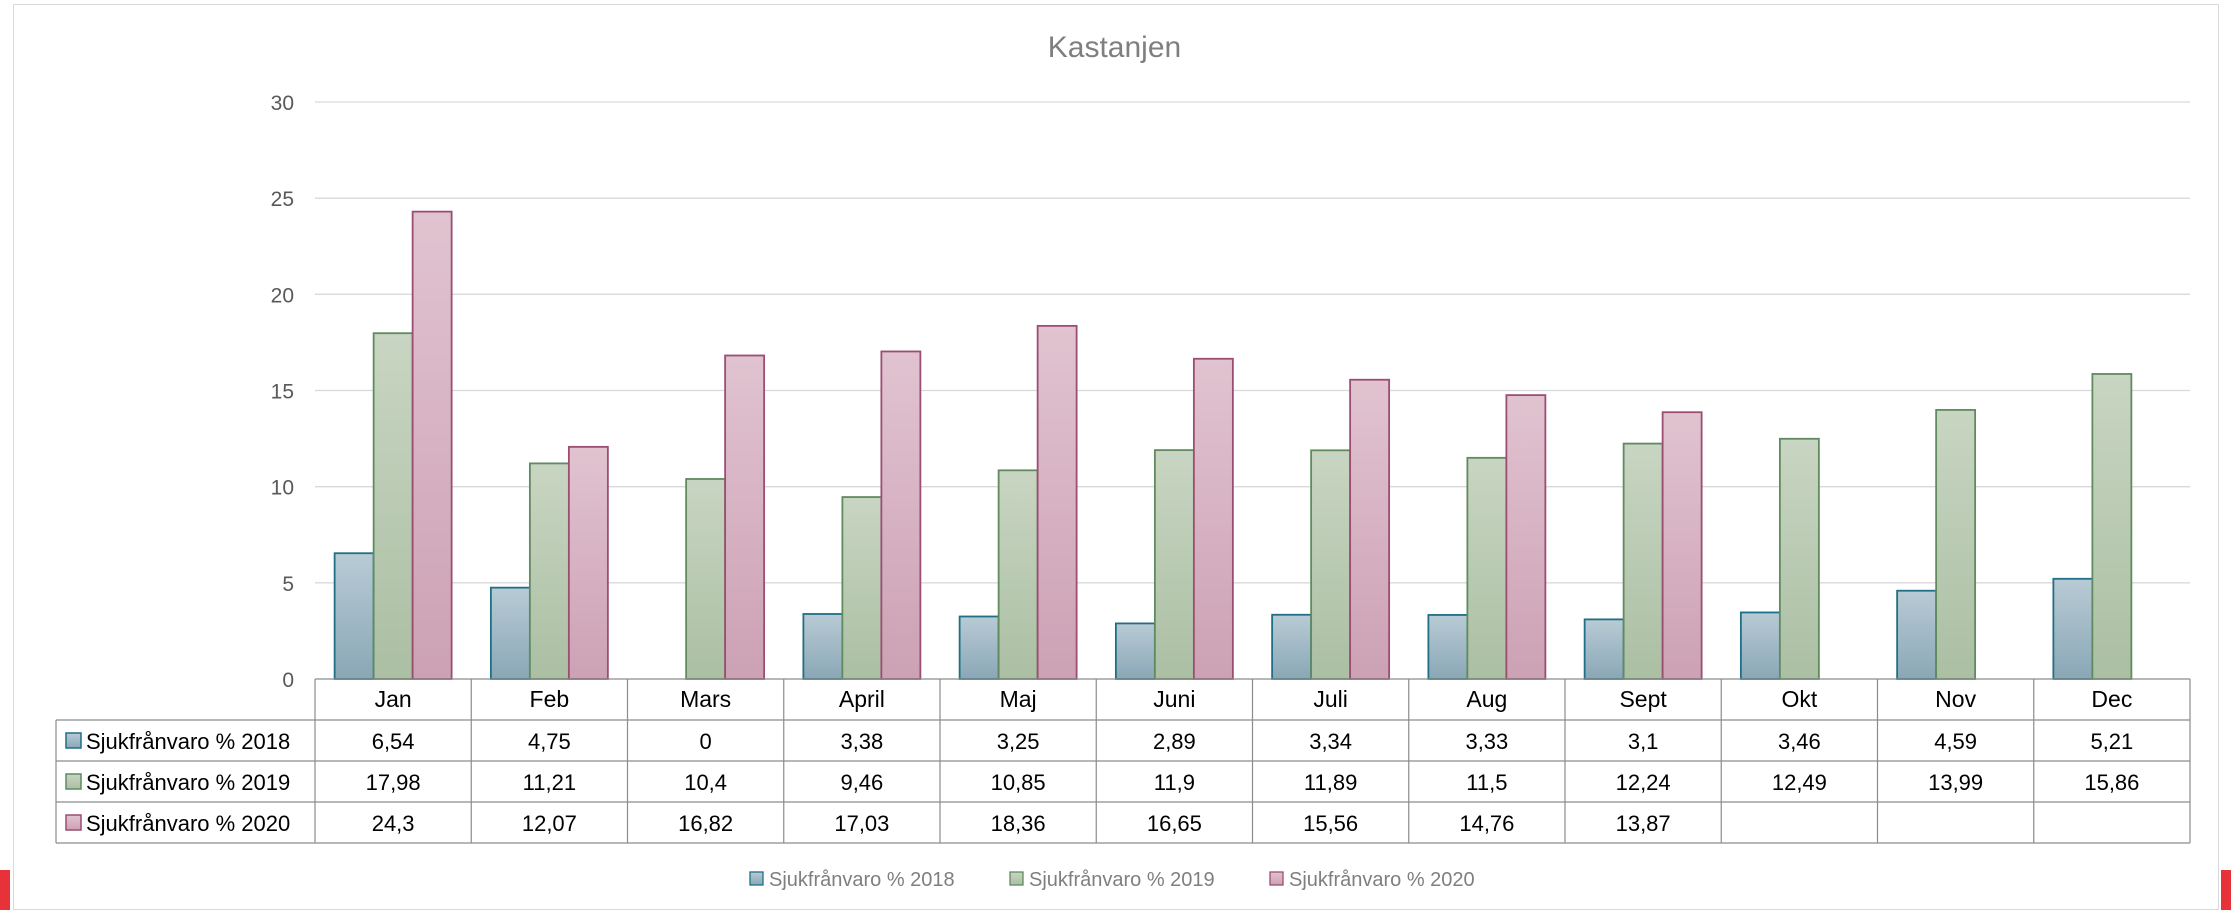  What do you see at coordinates (549, 571) in the screenshot?
I see `bar-sjukfr-nvaro-2019-feb` at bounding box center [549, 571].